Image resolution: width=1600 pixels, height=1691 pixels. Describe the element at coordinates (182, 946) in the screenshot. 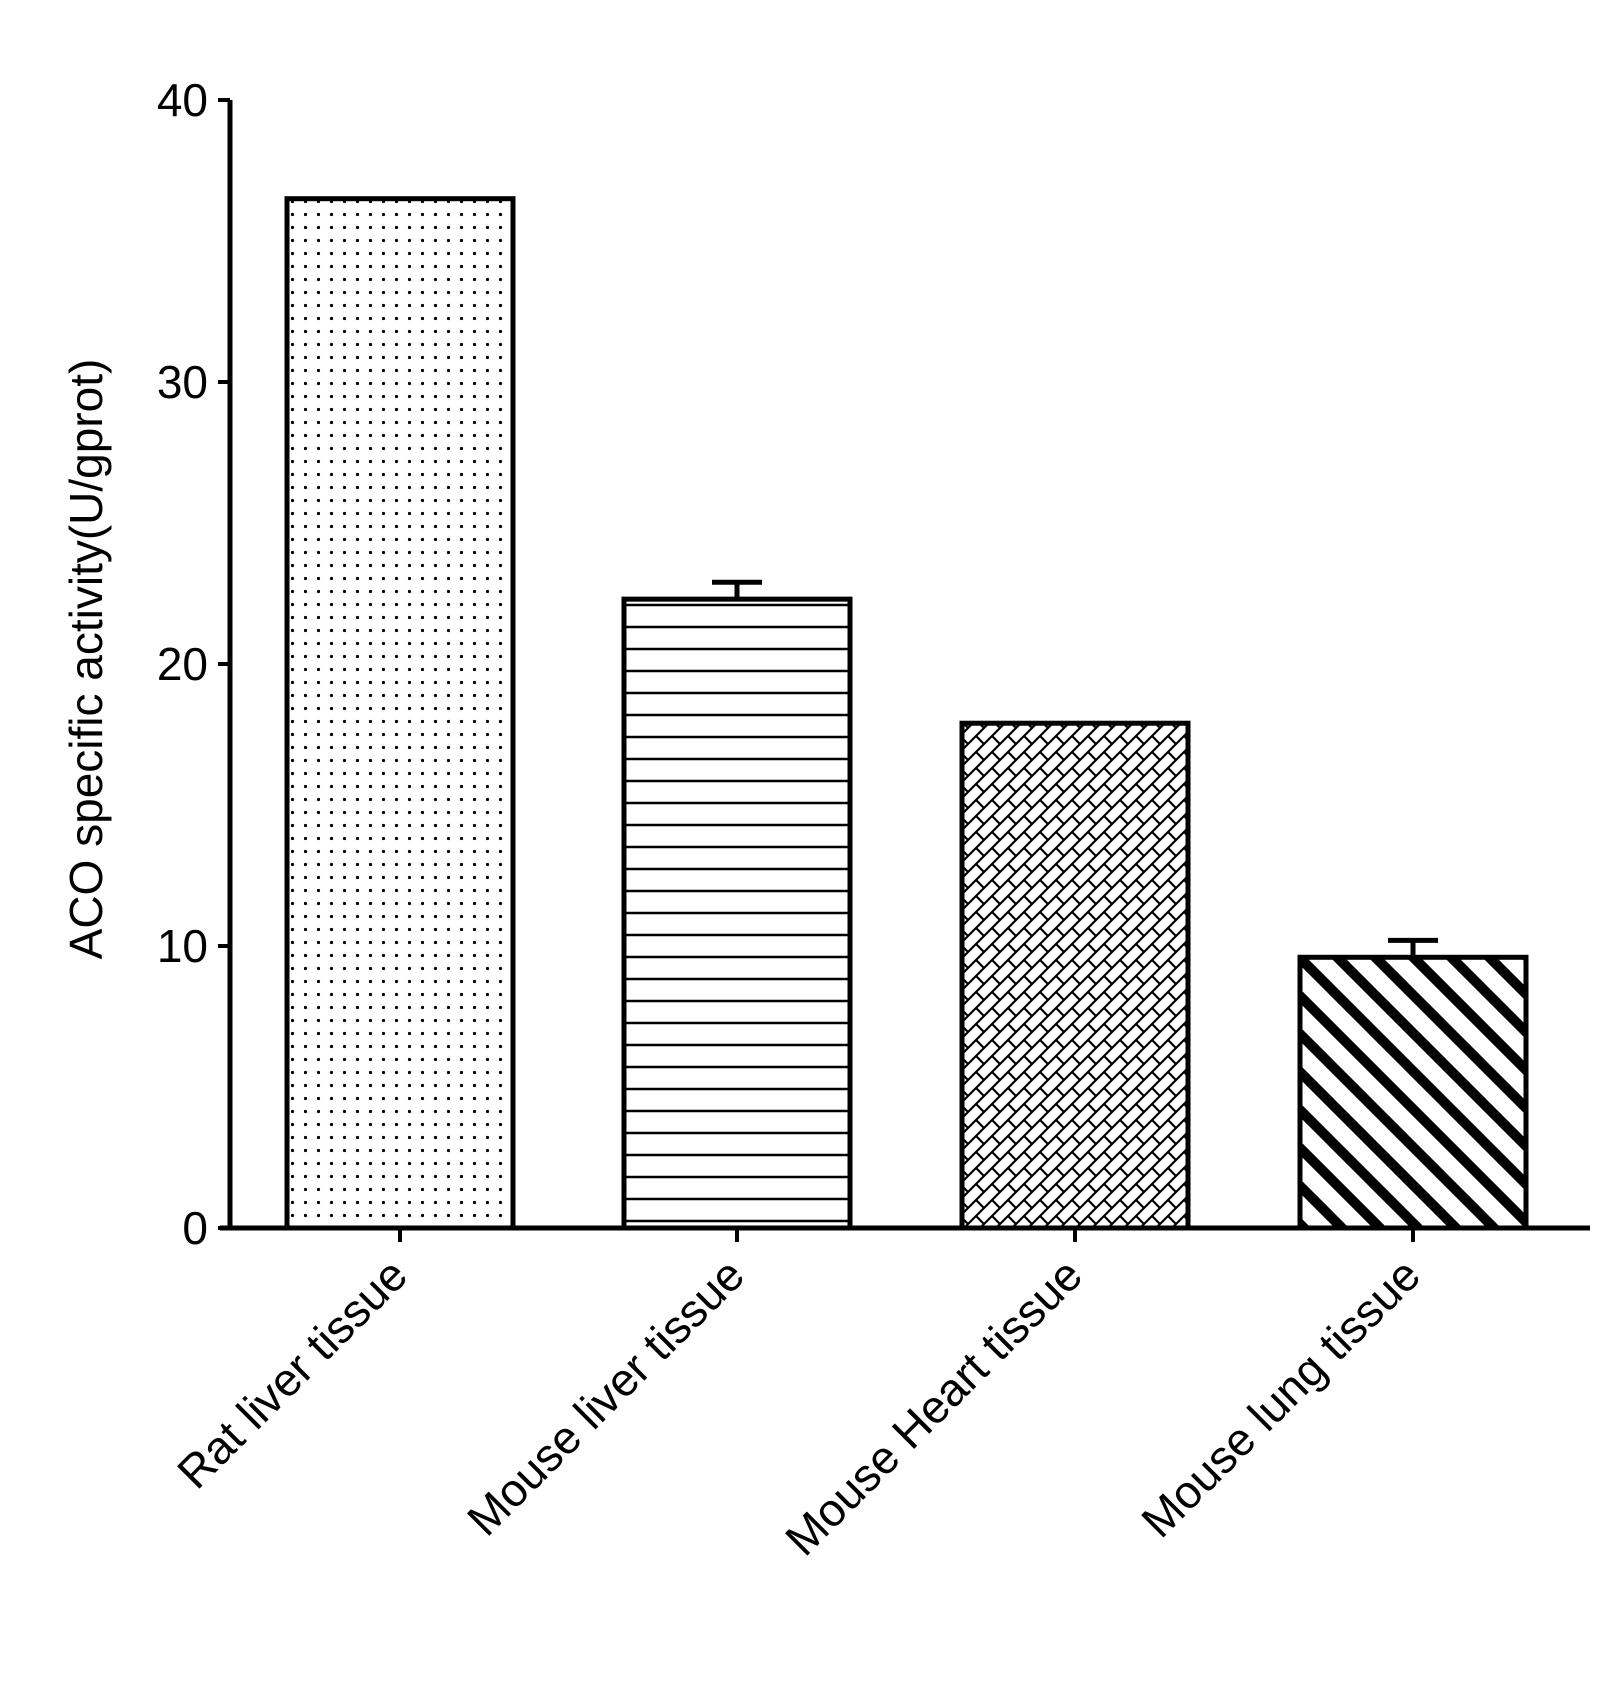

I see `y-tick-label: 10` at that location.